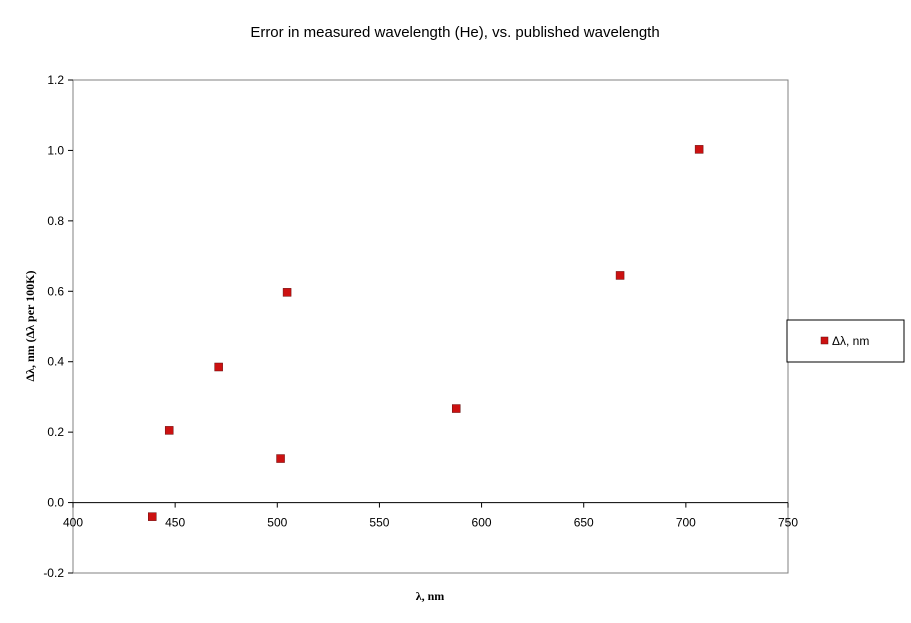 The width and height of the screenshot is (911, 623). Describe the element at coordinates (55, 150) in the screenshot. I see `y-tick-label: 1.0` at that location.